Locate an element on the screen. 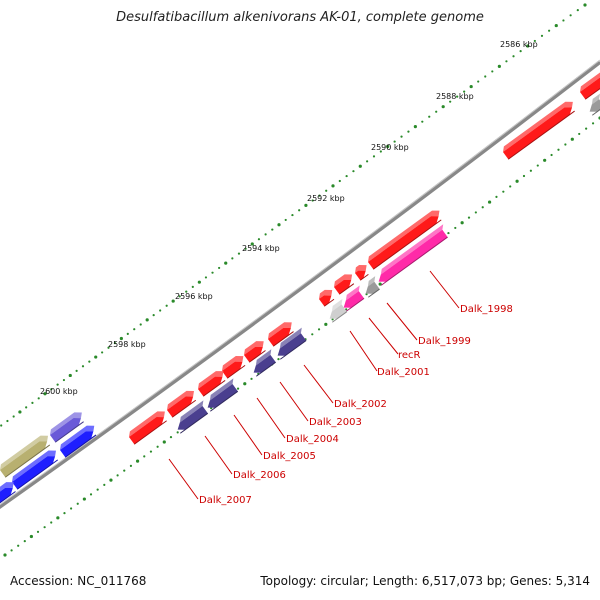 This screenshot has height=600, width=600. gene-label-dalk-2004: Dalk_2004 is located at coordinates (312, 439).